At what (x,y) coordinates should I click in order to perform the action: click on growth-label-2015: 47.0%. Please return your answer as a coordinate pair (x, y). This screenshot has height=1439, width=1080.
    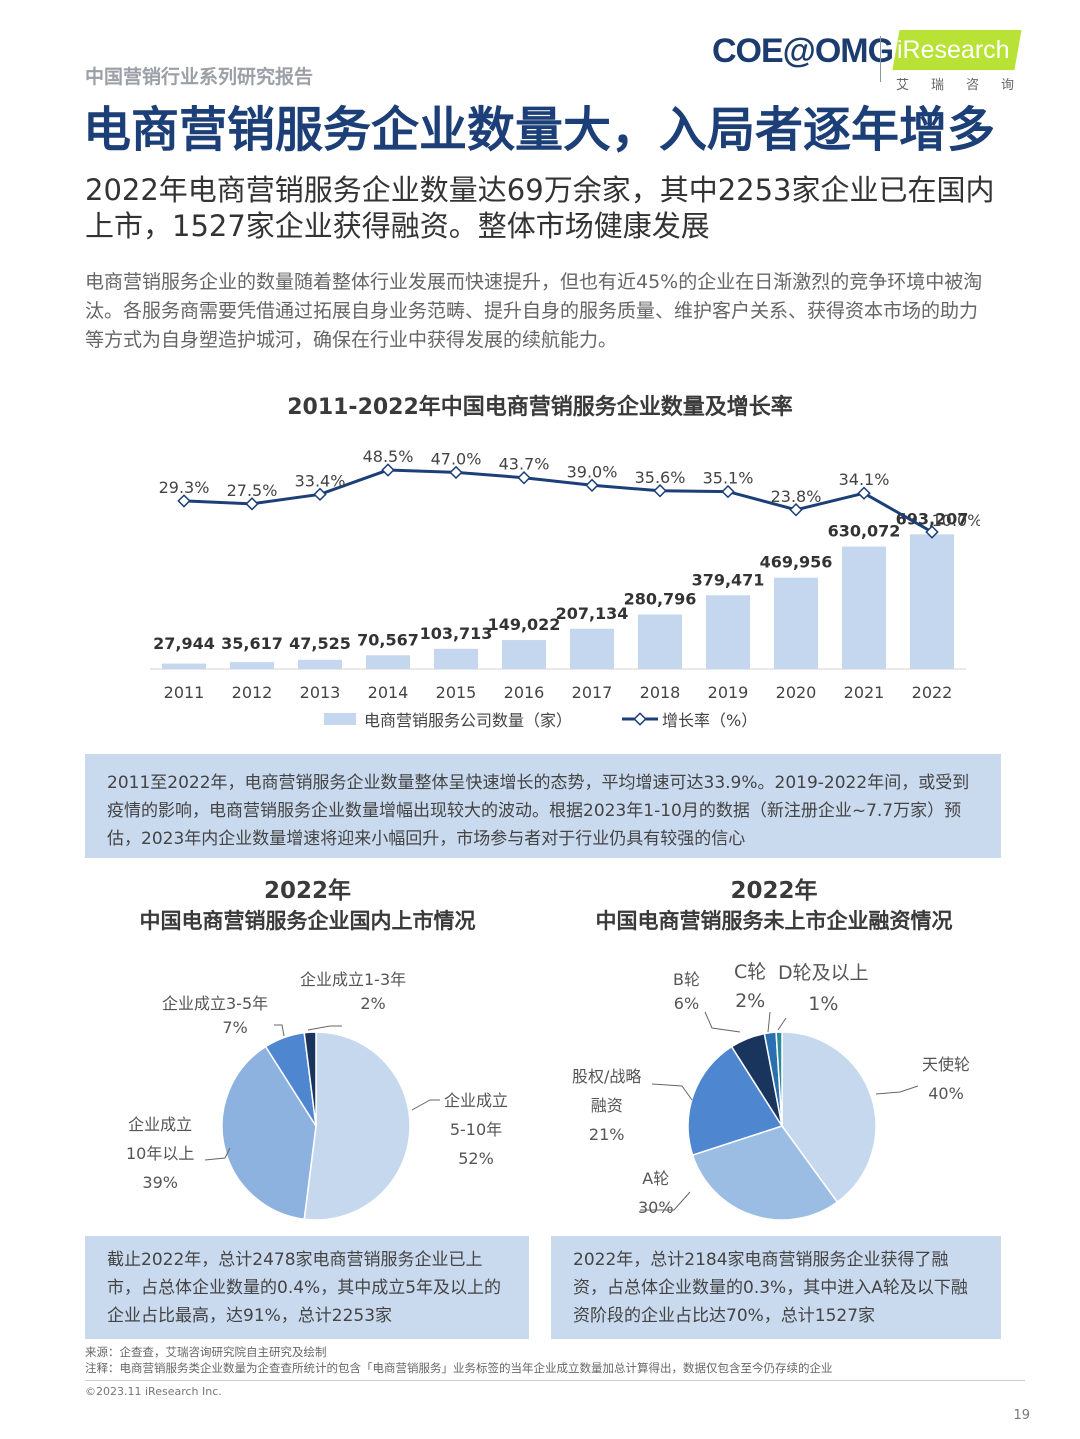
    Looking at the image, I should click on (456, 458).